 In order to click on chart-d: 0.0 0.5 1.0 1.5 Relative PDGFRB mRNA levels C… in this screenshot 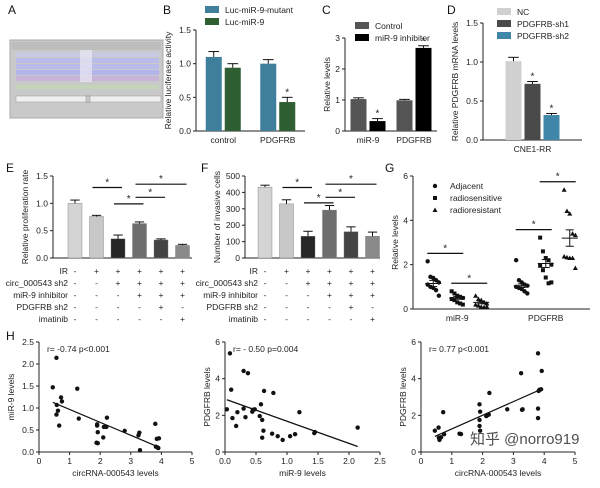, I will do `click(516, 80)`.